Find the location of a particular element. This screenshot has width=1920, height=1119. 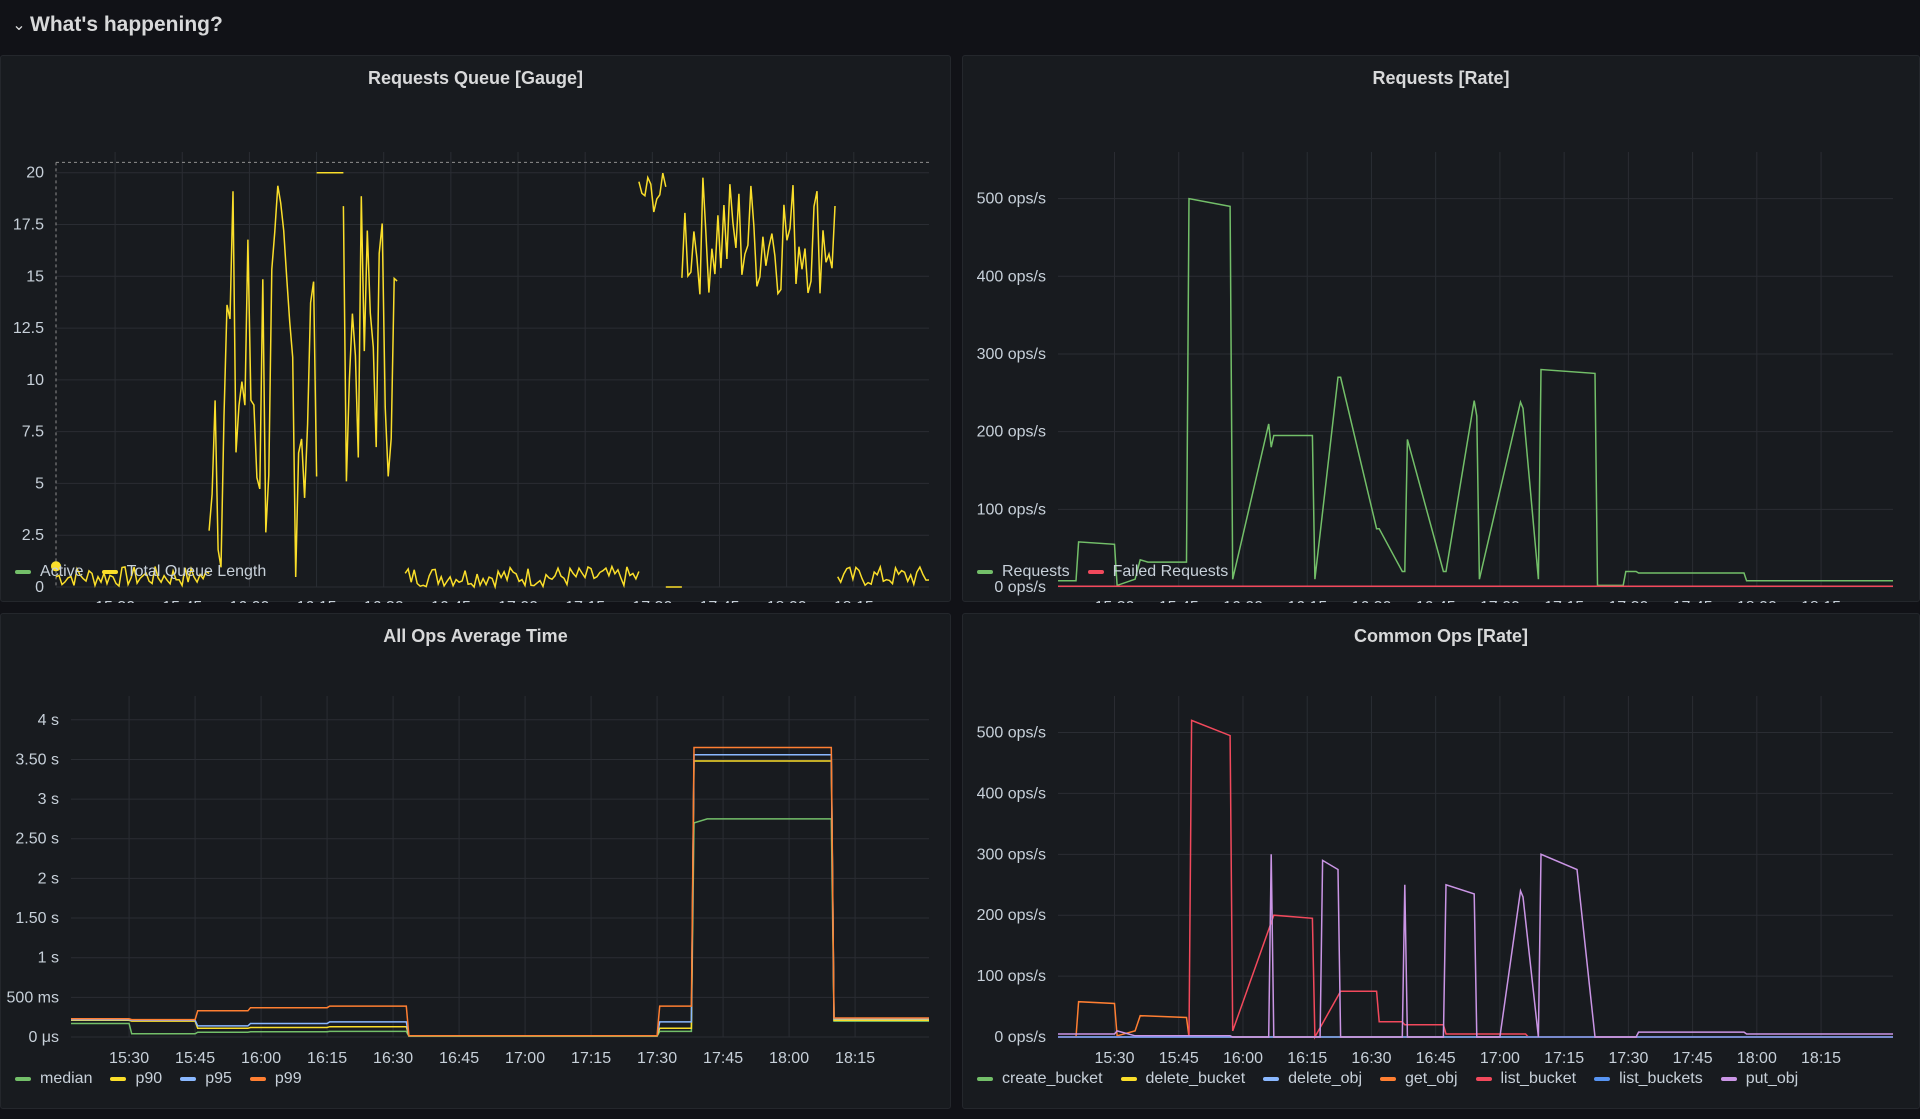

series-line-get-obj is located at coordinates (1475, 1019).